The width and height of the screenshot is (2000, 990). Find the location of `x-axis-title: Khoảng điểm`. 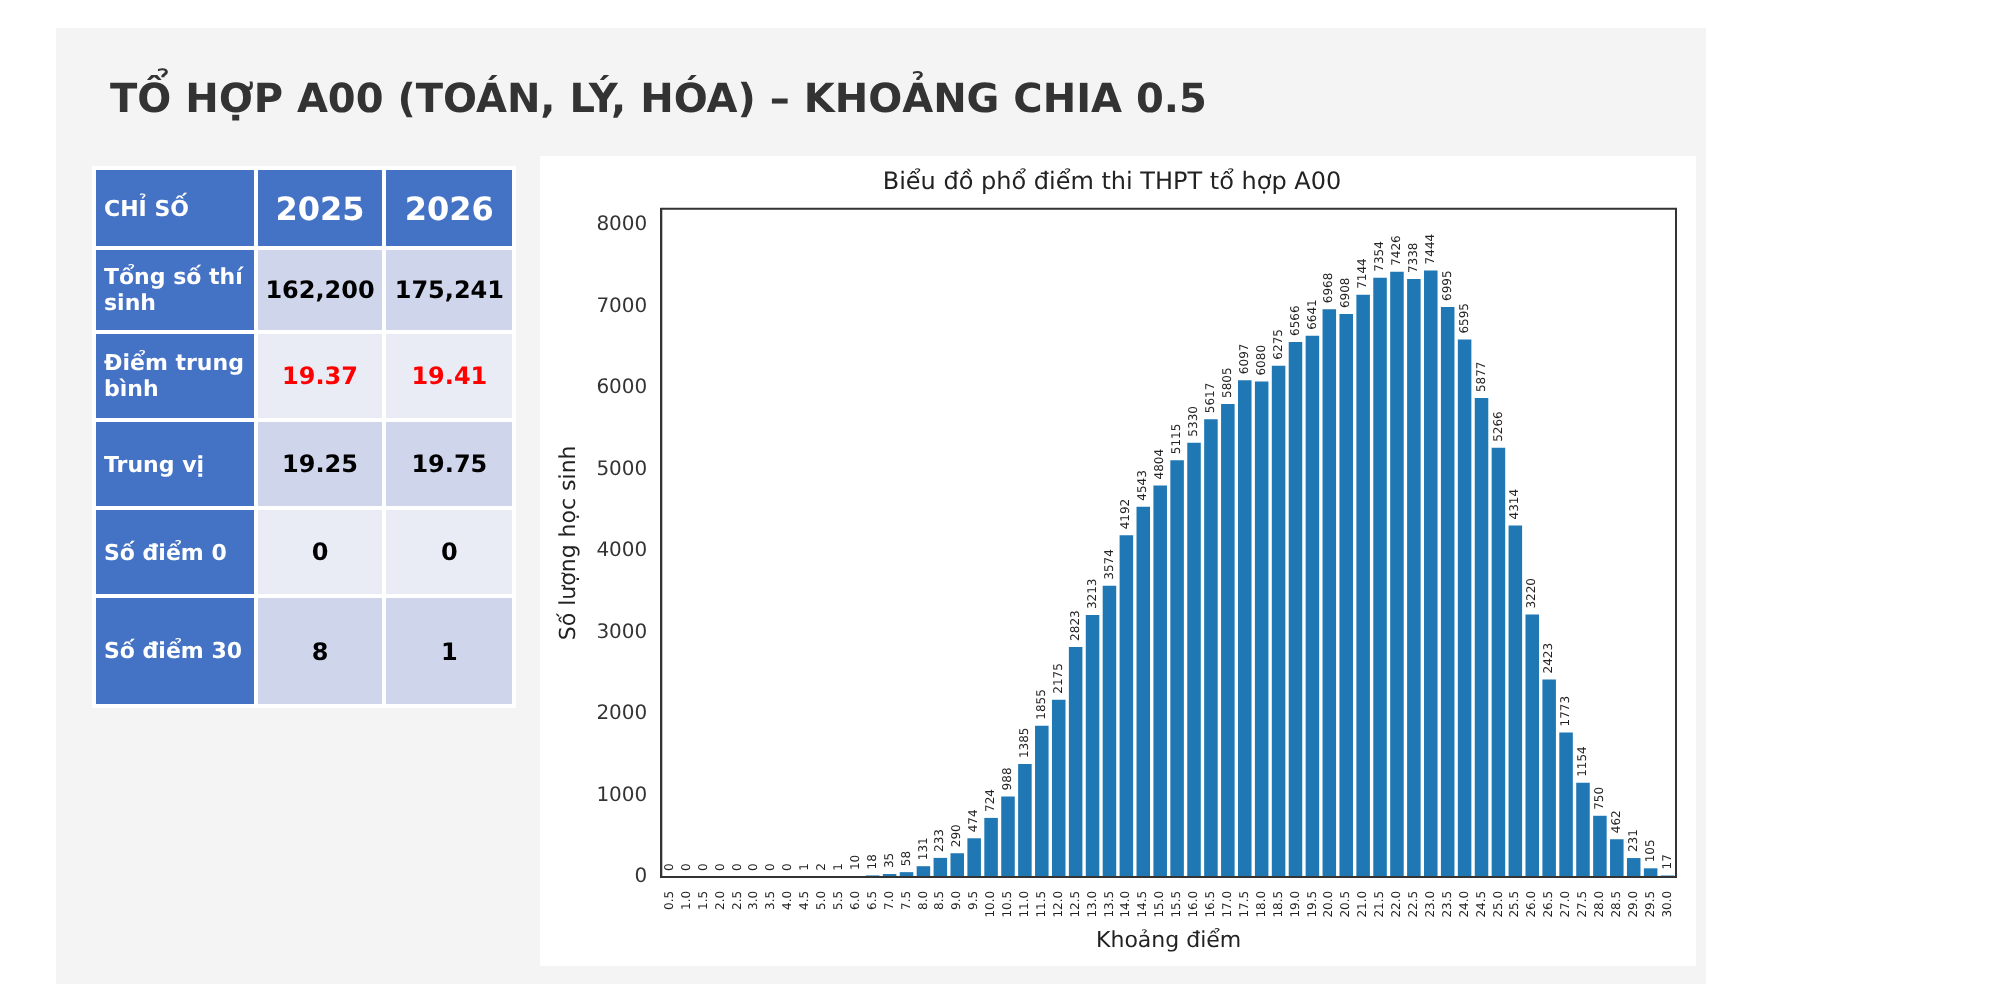

x-axis-title: Khoảng điểm is located at coordinates (1169, 939).